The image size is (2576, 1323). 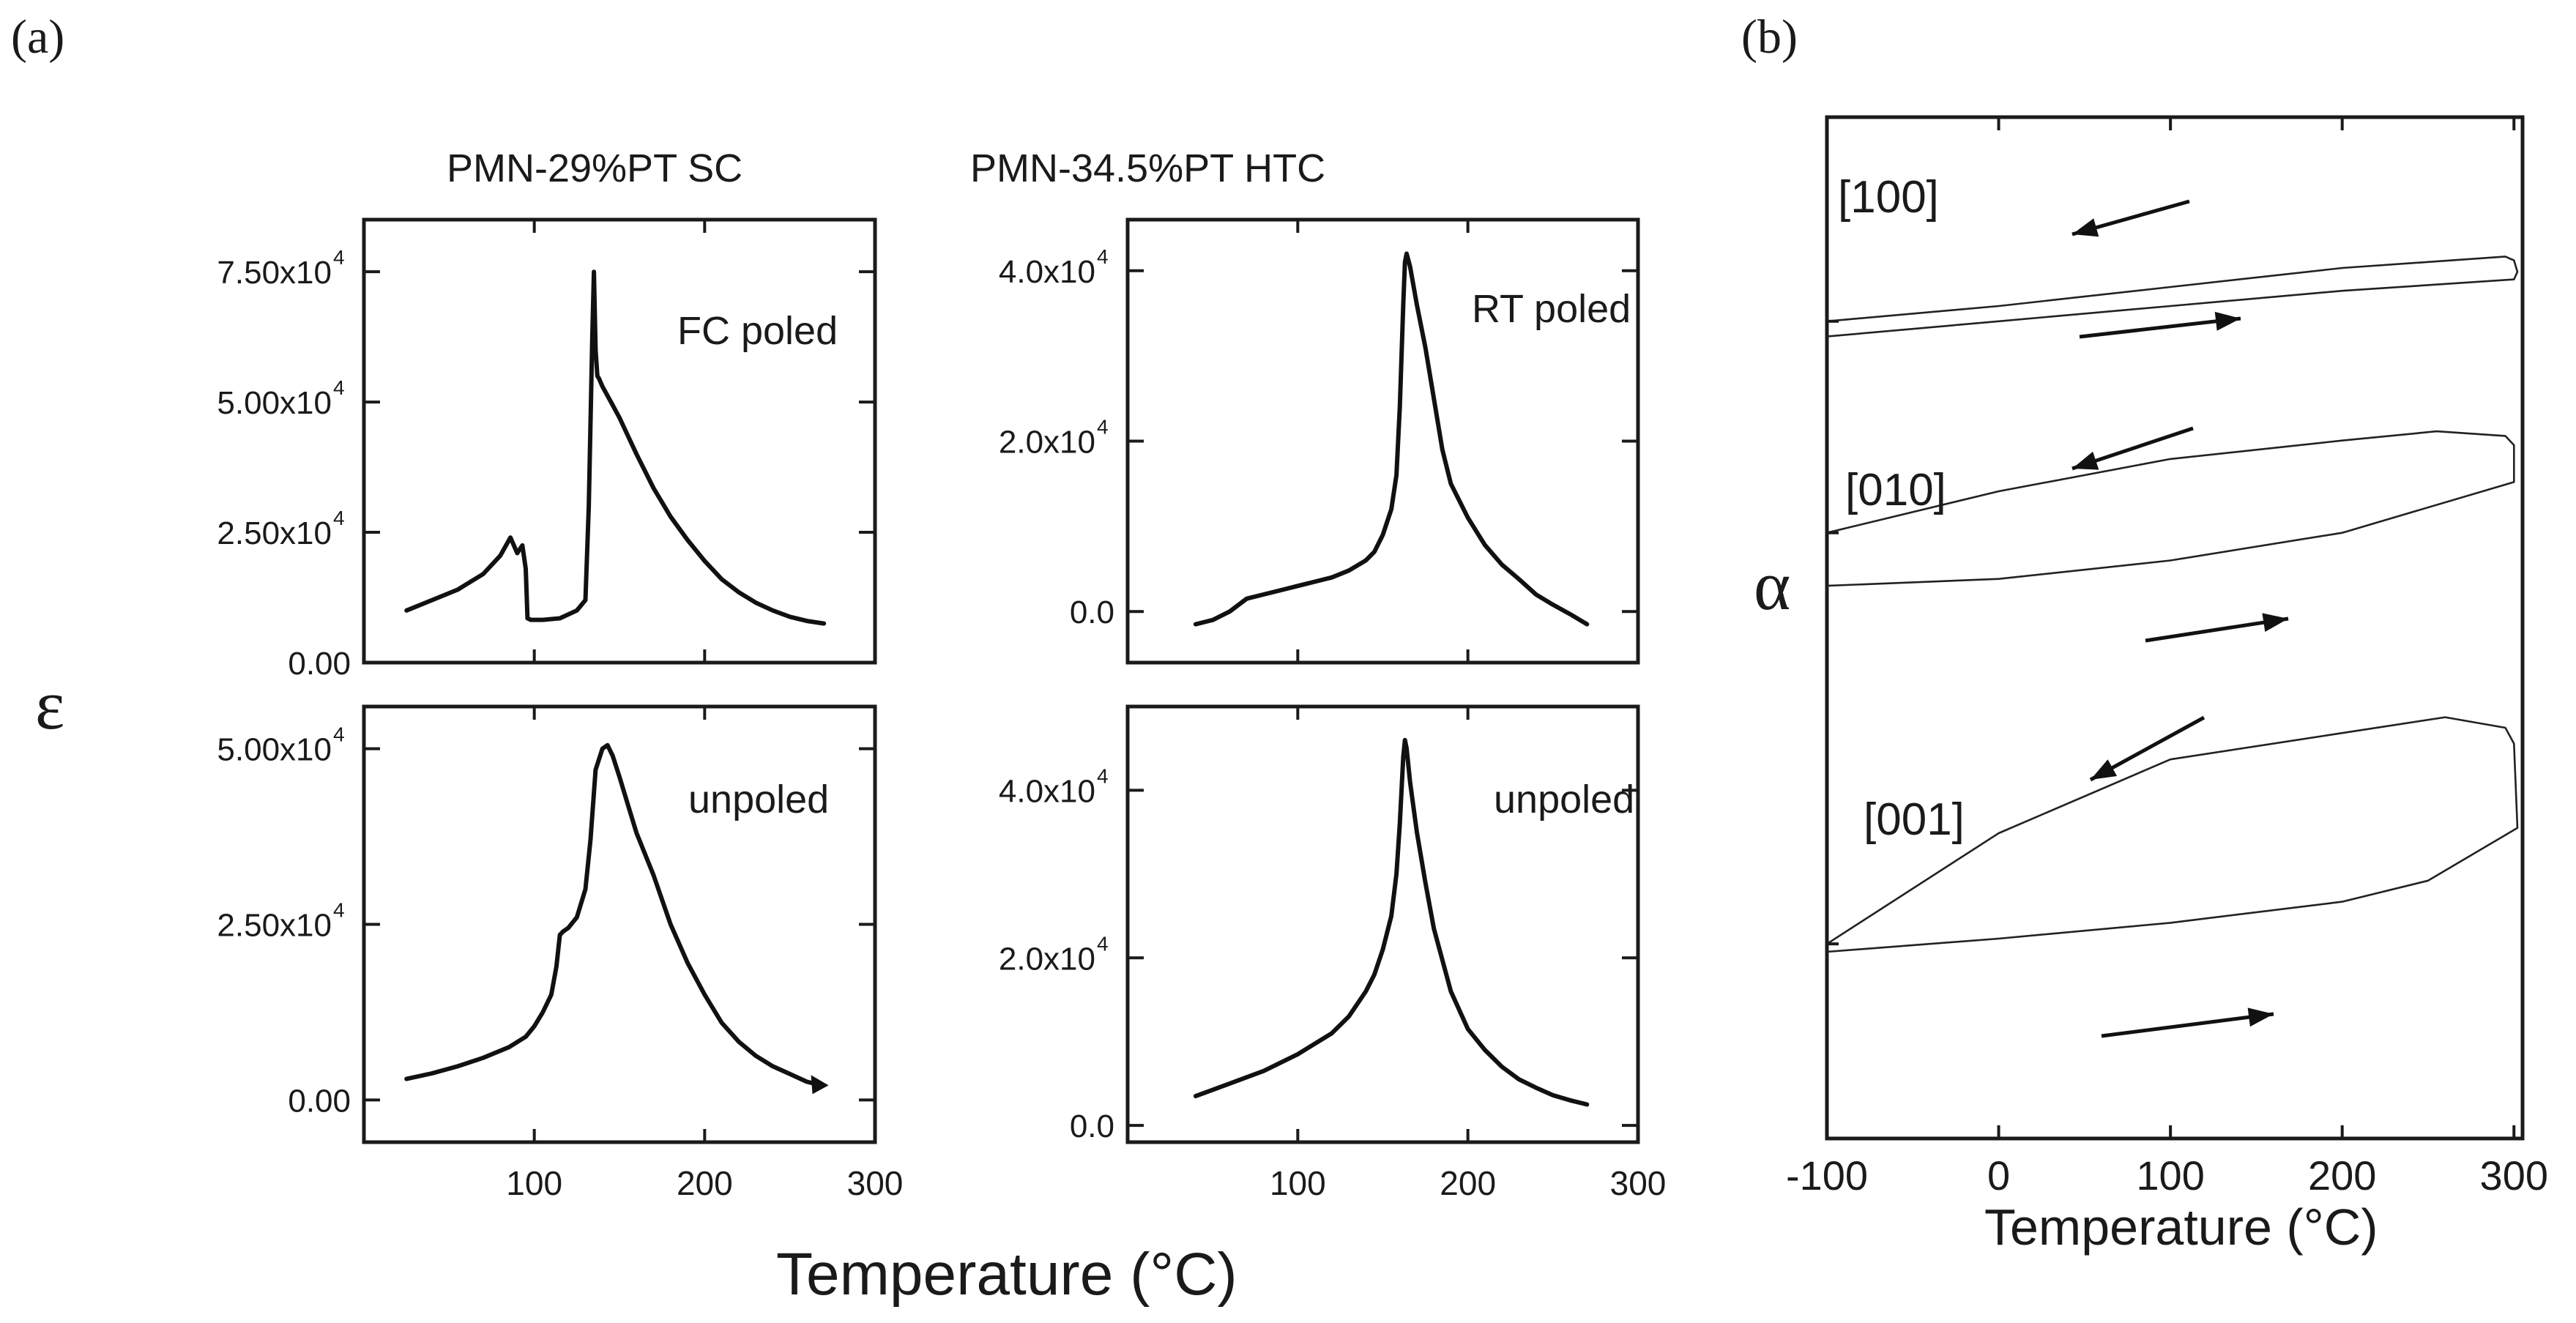 I want to click on column-title-29pt: PMN-29%PT SC, so click(x=594, y=168).